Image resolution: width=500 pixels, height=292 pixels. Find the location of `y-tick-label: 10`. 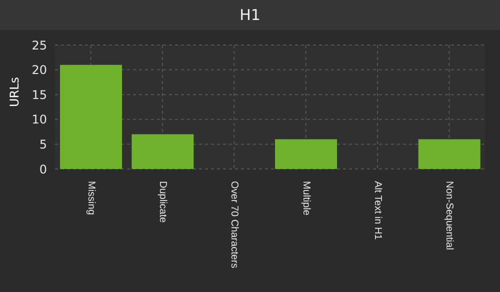

y-tick-label: 10 is located at coordinates (39, 119).